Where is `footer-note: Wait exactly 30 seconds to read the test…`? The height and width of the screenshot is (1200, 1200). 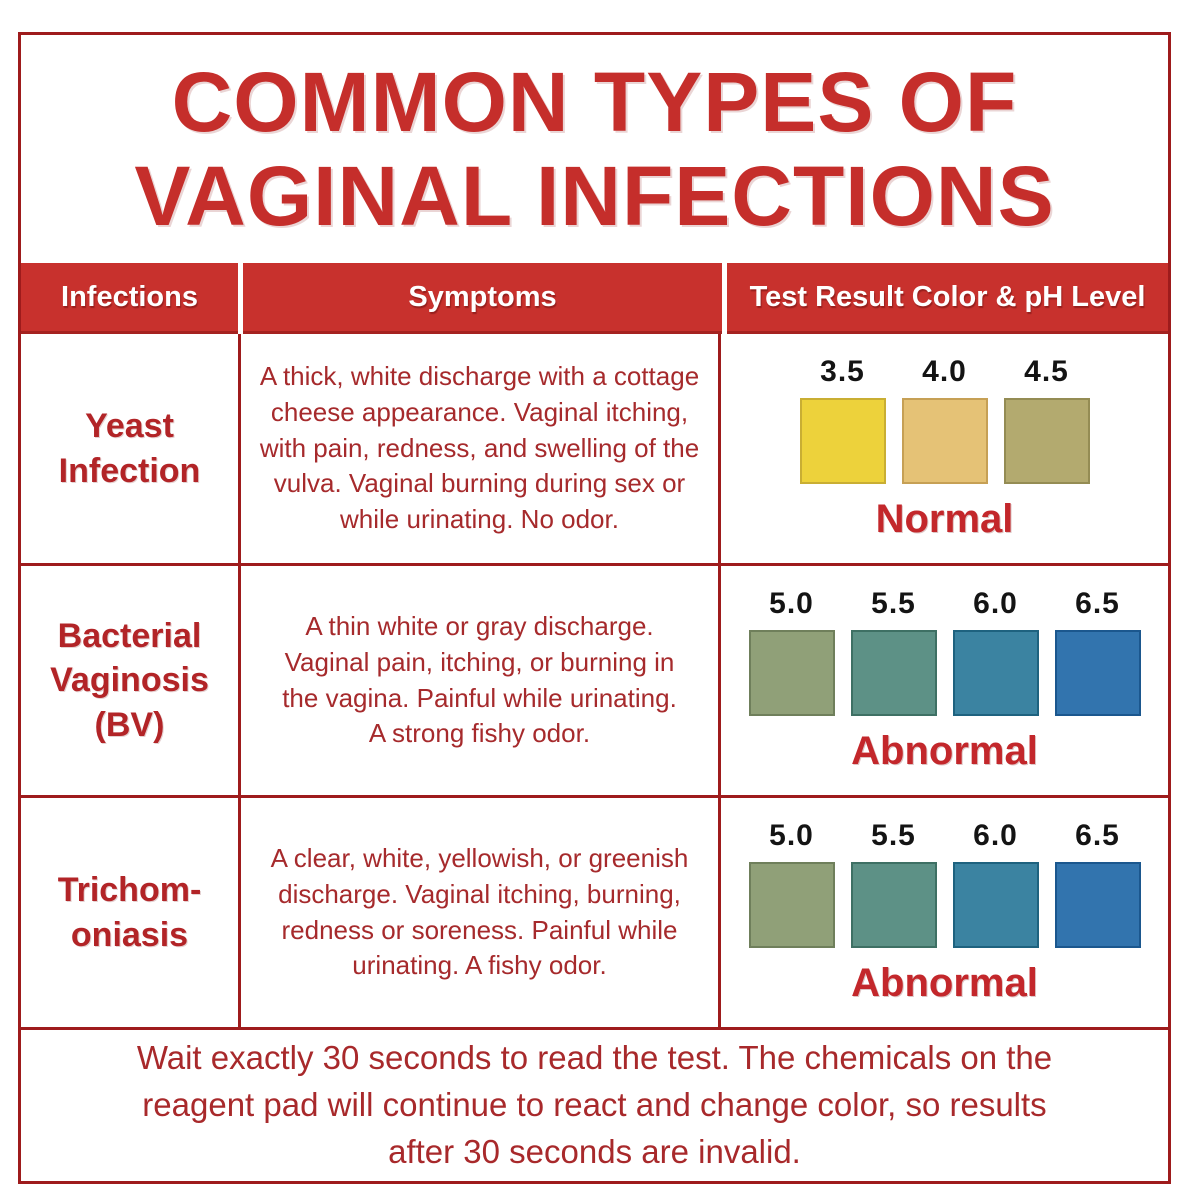 footer-note: Wait exactly 30 seconds to read the test… is located at coordinates (594, 1104).